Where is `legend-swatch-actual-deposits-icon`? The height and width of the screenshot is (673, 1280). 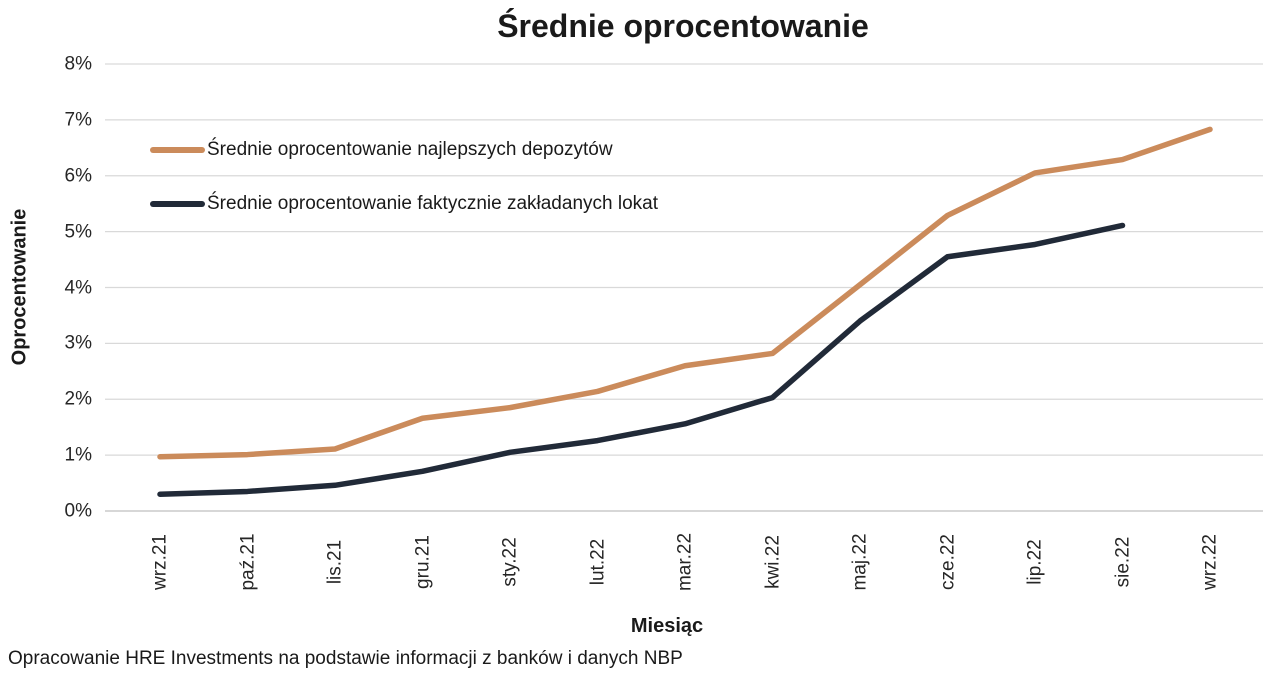 legend-swatch-actual-deposits-icon is located at coordinates (177, 203).